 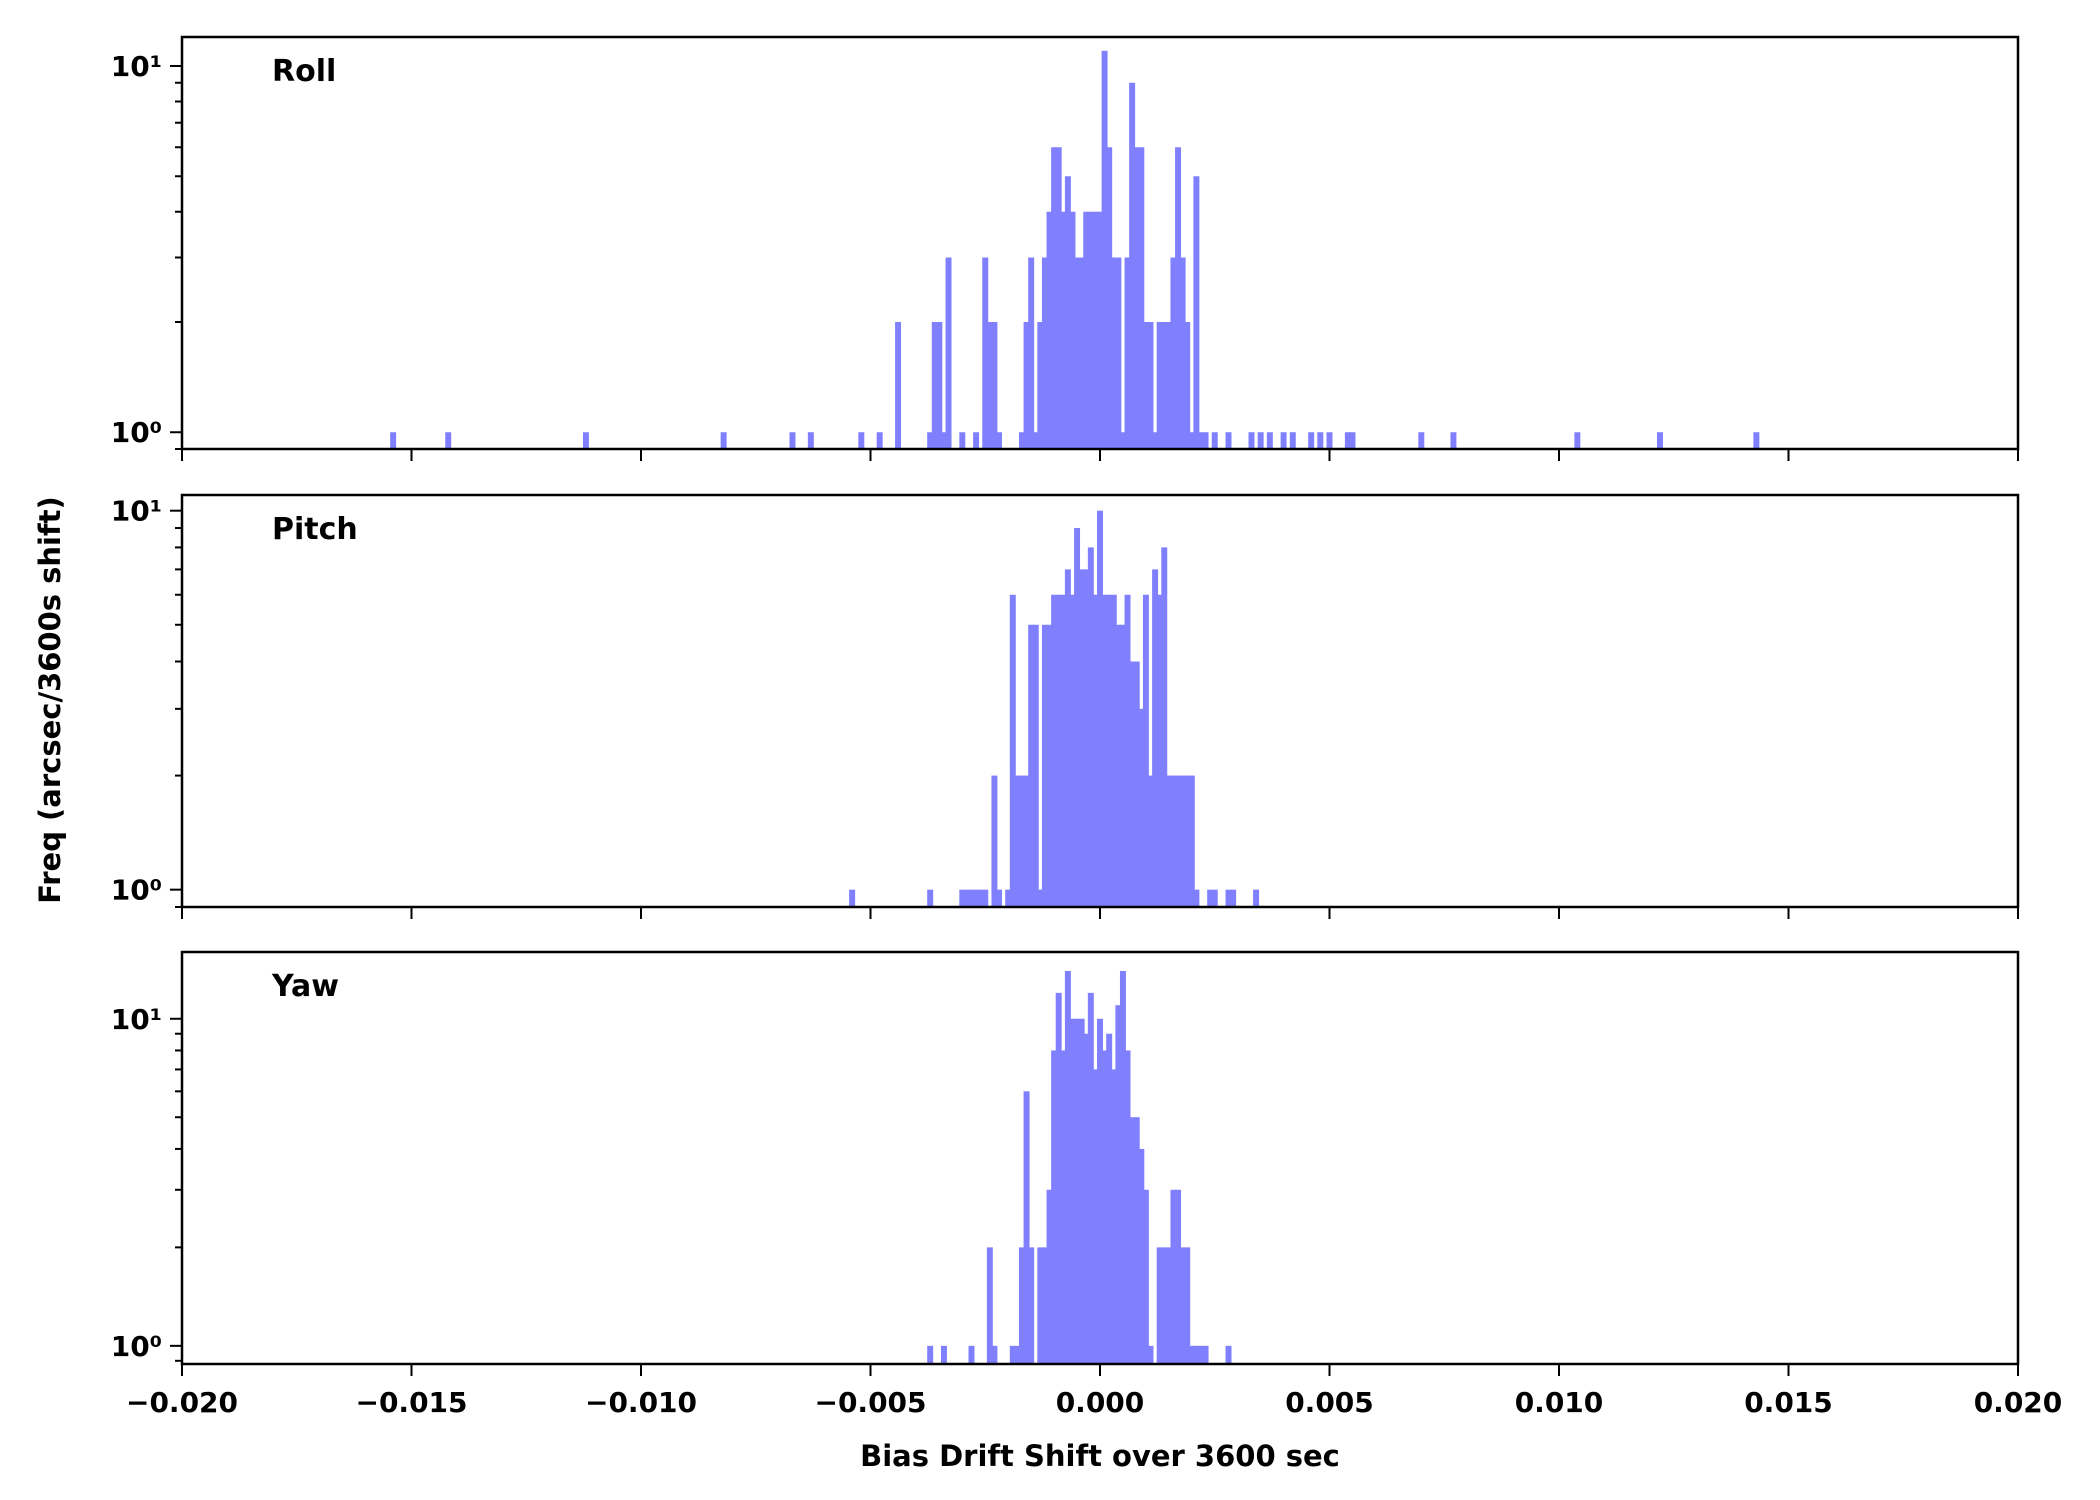 I want to click on x-tick-label: −0.005, so click(x=870, y=1402).